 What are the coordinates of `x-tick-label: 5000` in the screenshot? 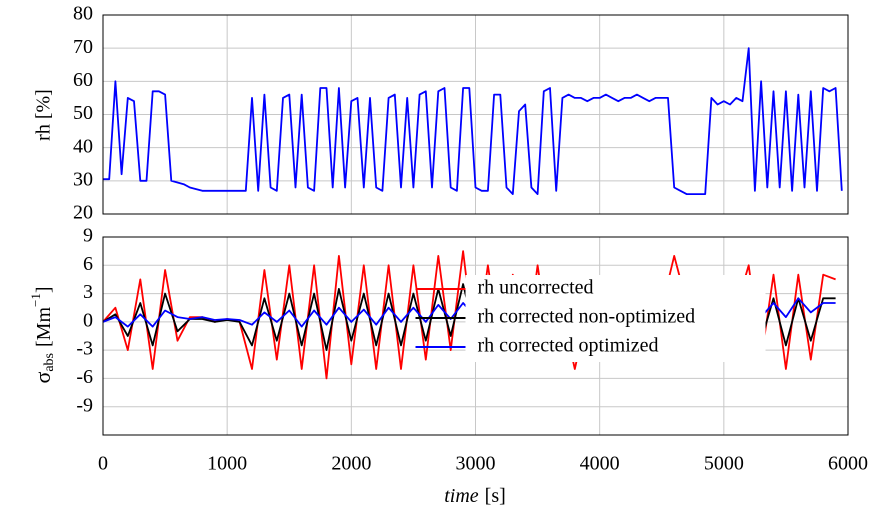 It's located at (724, 464).